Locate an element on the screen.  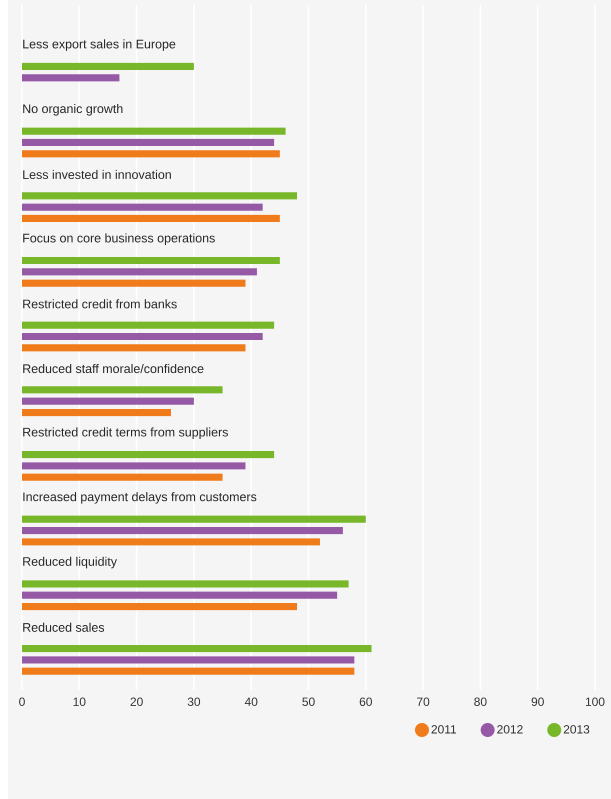
x-tick-label: 10 is located at coordinates (80, 702).